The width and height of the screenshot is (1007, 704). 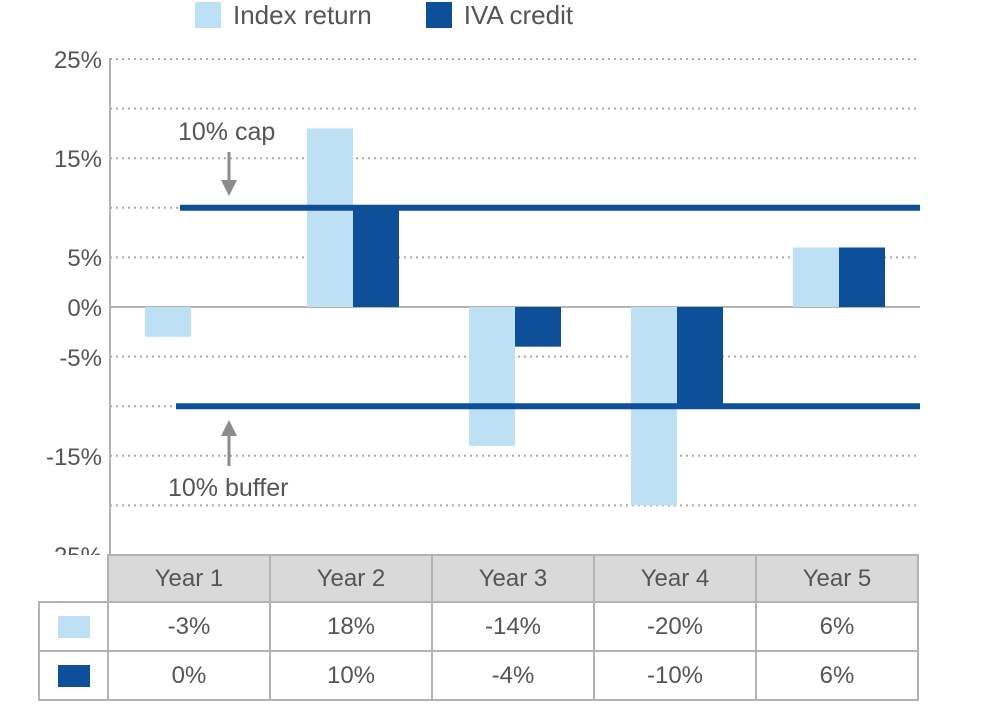 What do you see at coordinates (189, 675) in the screenshot?
I see `table-cell: 0%` at bounding box center [189, 675].